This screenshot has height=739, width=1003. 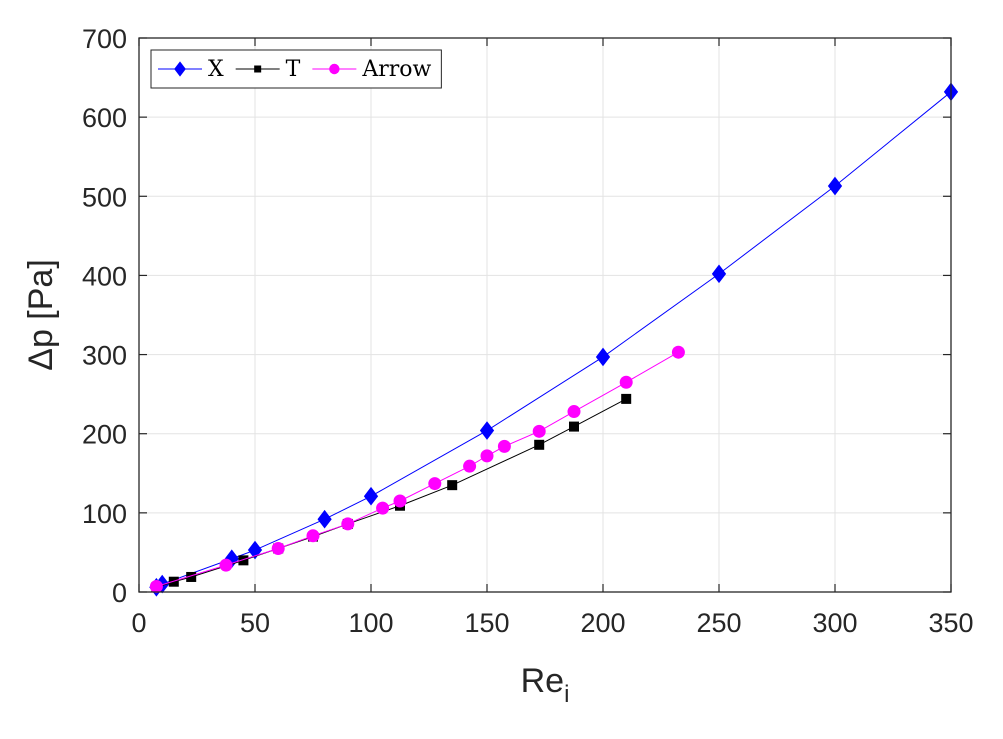 What do you see at coordinates (396, 69) in the screenshot?
I see `legend-label: Arrow` at bounding box center [396, 69].